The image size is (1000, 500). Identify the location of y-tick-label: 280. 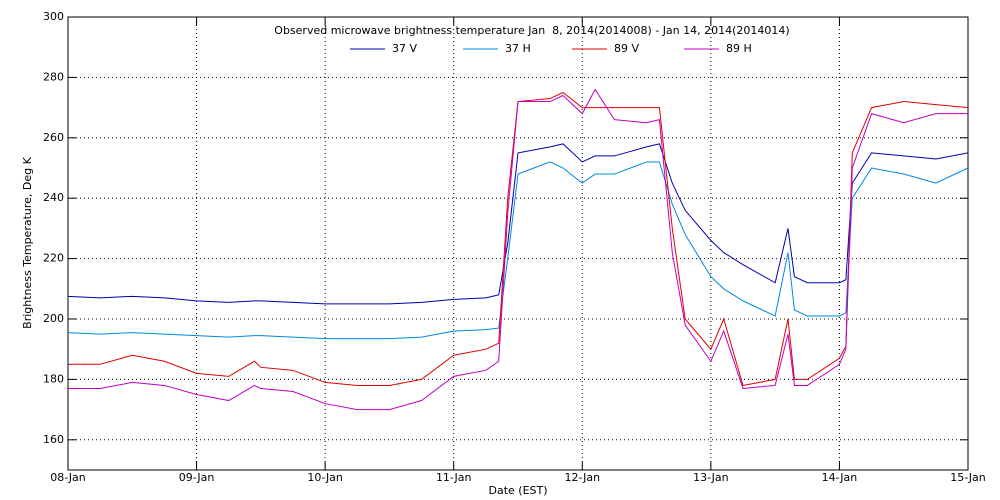
(53, 76).